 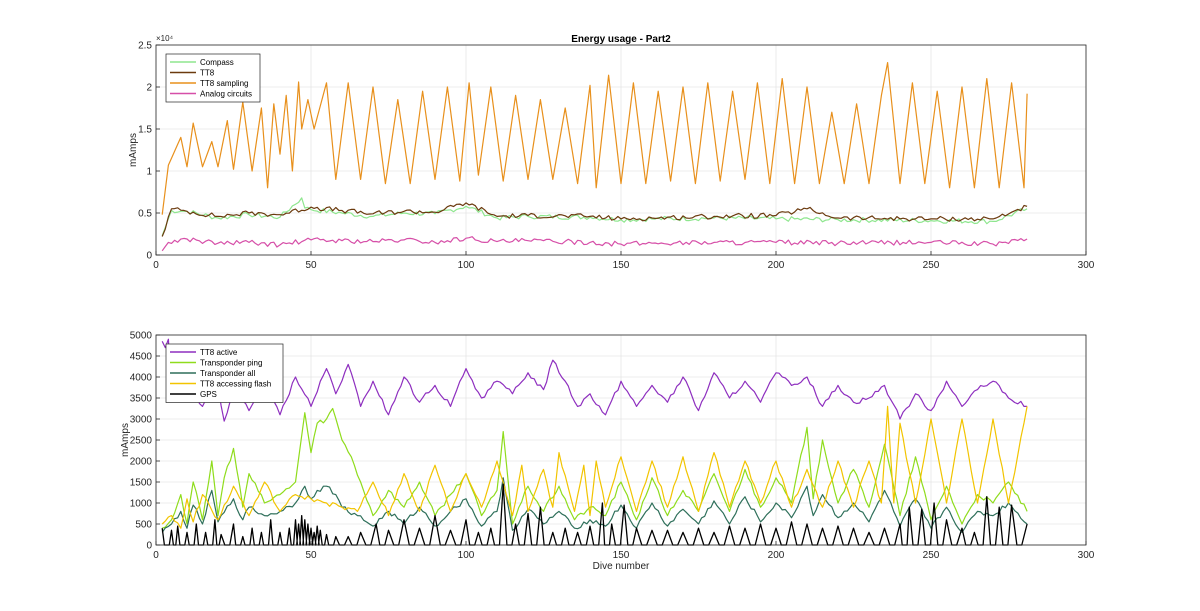 I want to click on y-tick-label: 3000, so click(x=141, y=420).